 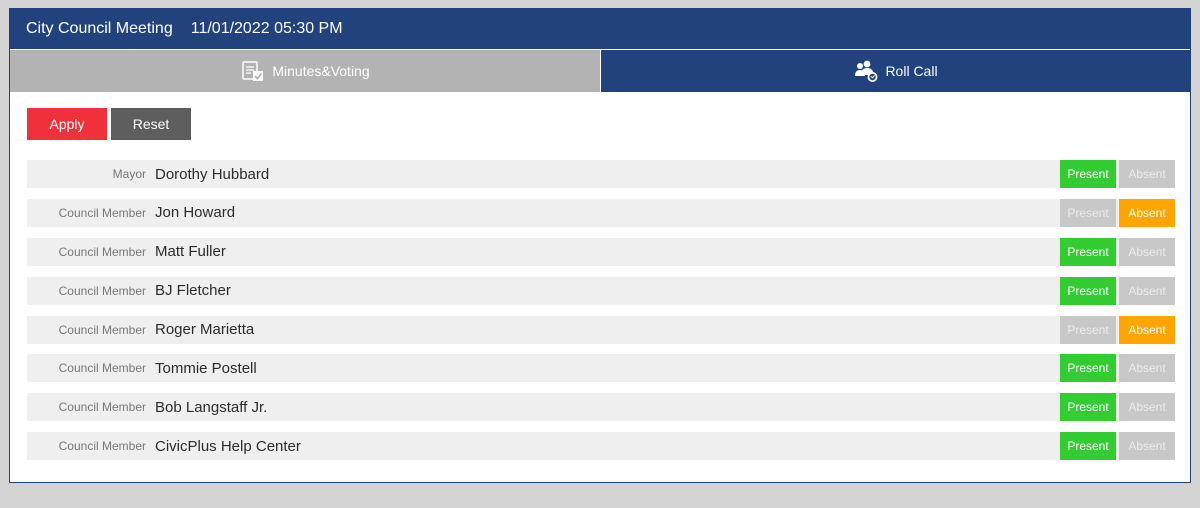 I want to click on action-bar: Apply Reset, so click(x=109, y=124).